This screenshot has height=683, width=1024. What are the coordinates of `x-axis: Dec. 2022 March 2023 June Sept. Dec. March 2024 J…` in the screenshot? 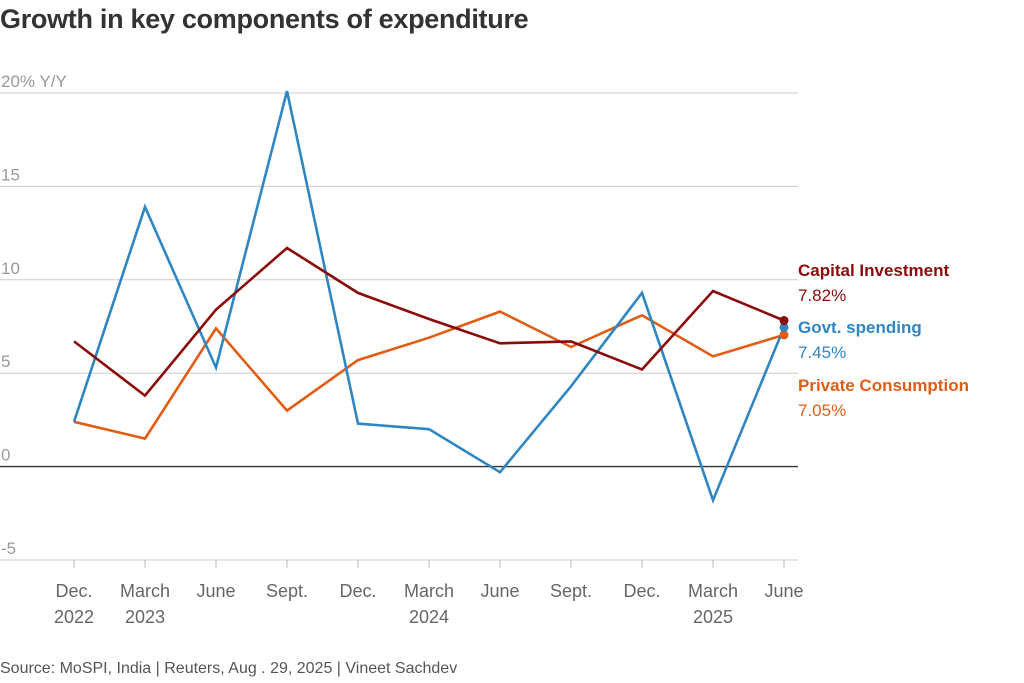 It's located at (429, 593).